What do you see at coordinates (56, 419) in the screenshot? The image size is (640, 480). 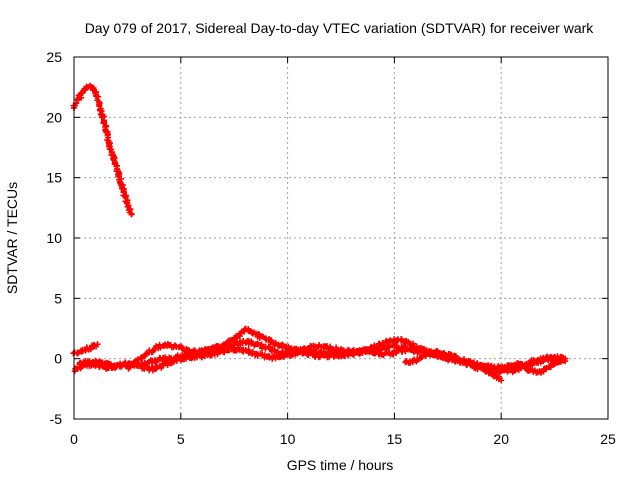 I see `y-tick-label: -5` at bounding box center [56, 419].